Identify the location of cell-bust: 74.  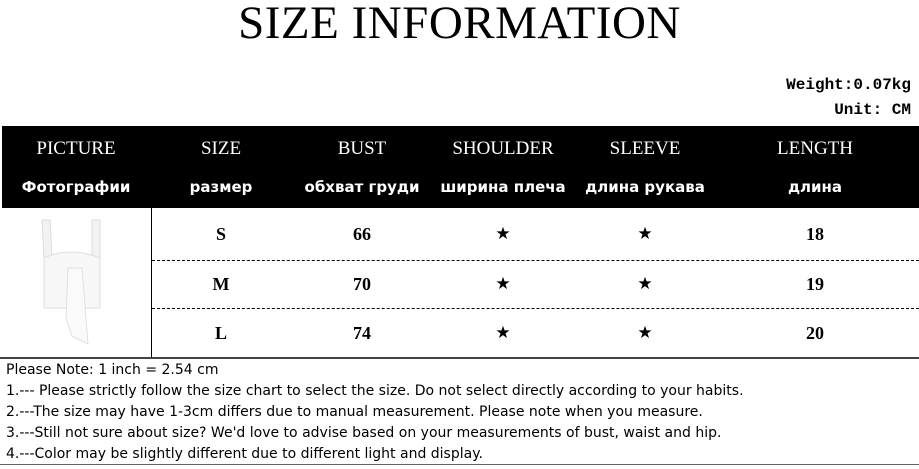
(362, 333).